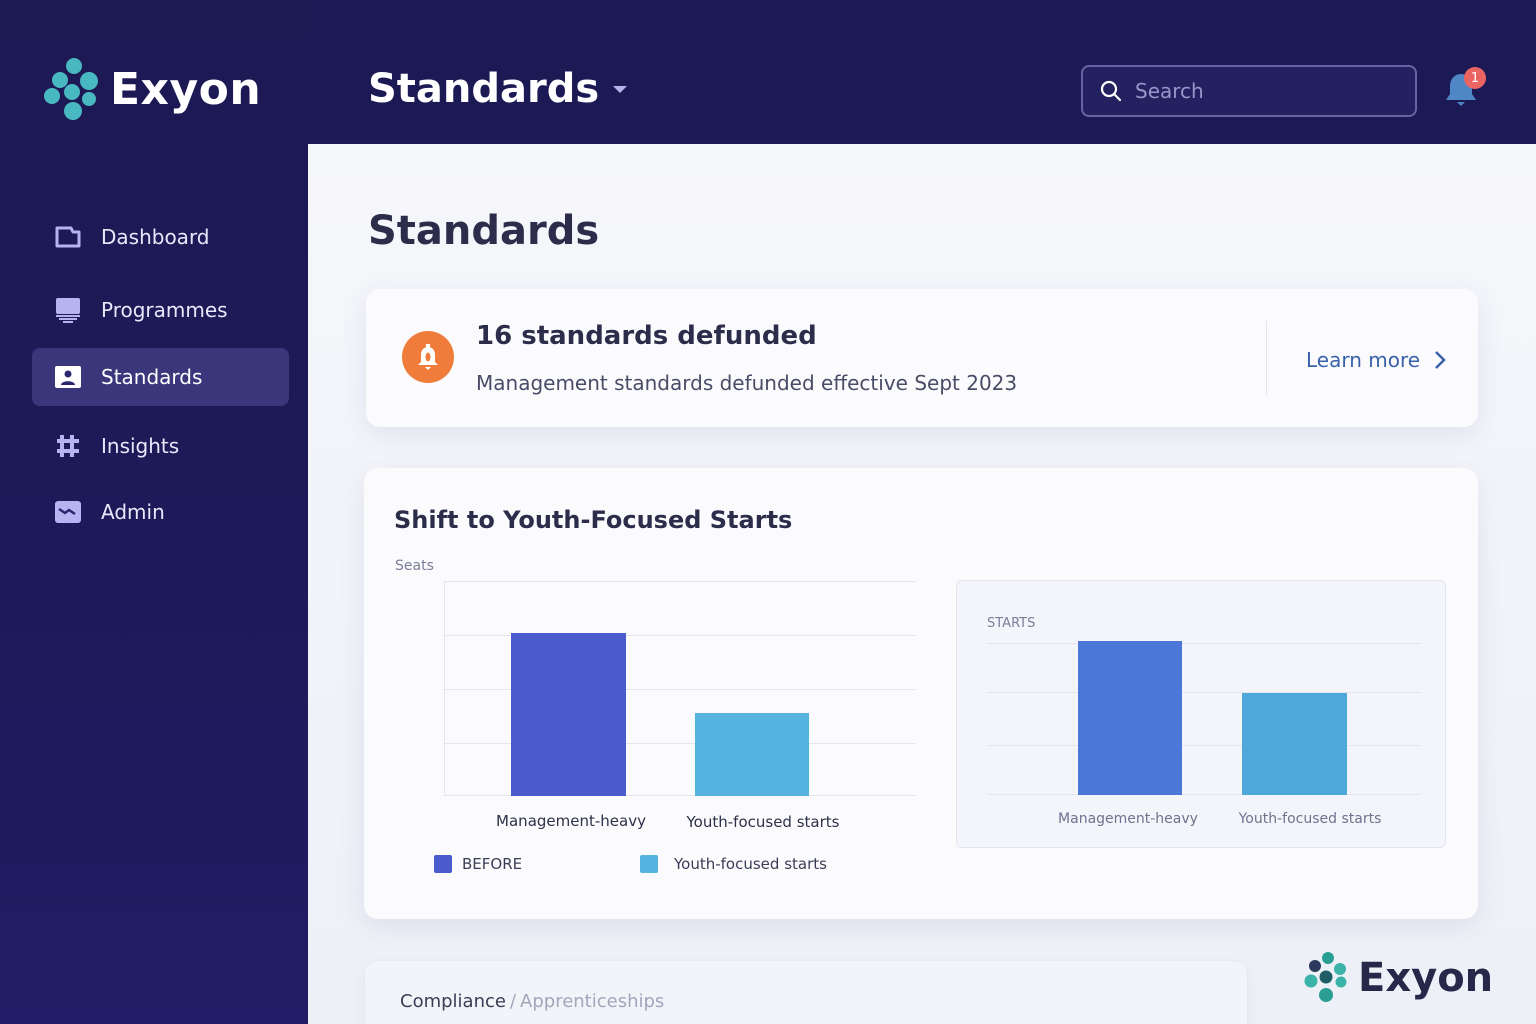 The height and width of the screenshot is (1024, 1536). Describe the element at coordinates (1466, 90) in the screenshot. I see `notifications-button: 1` at that location.